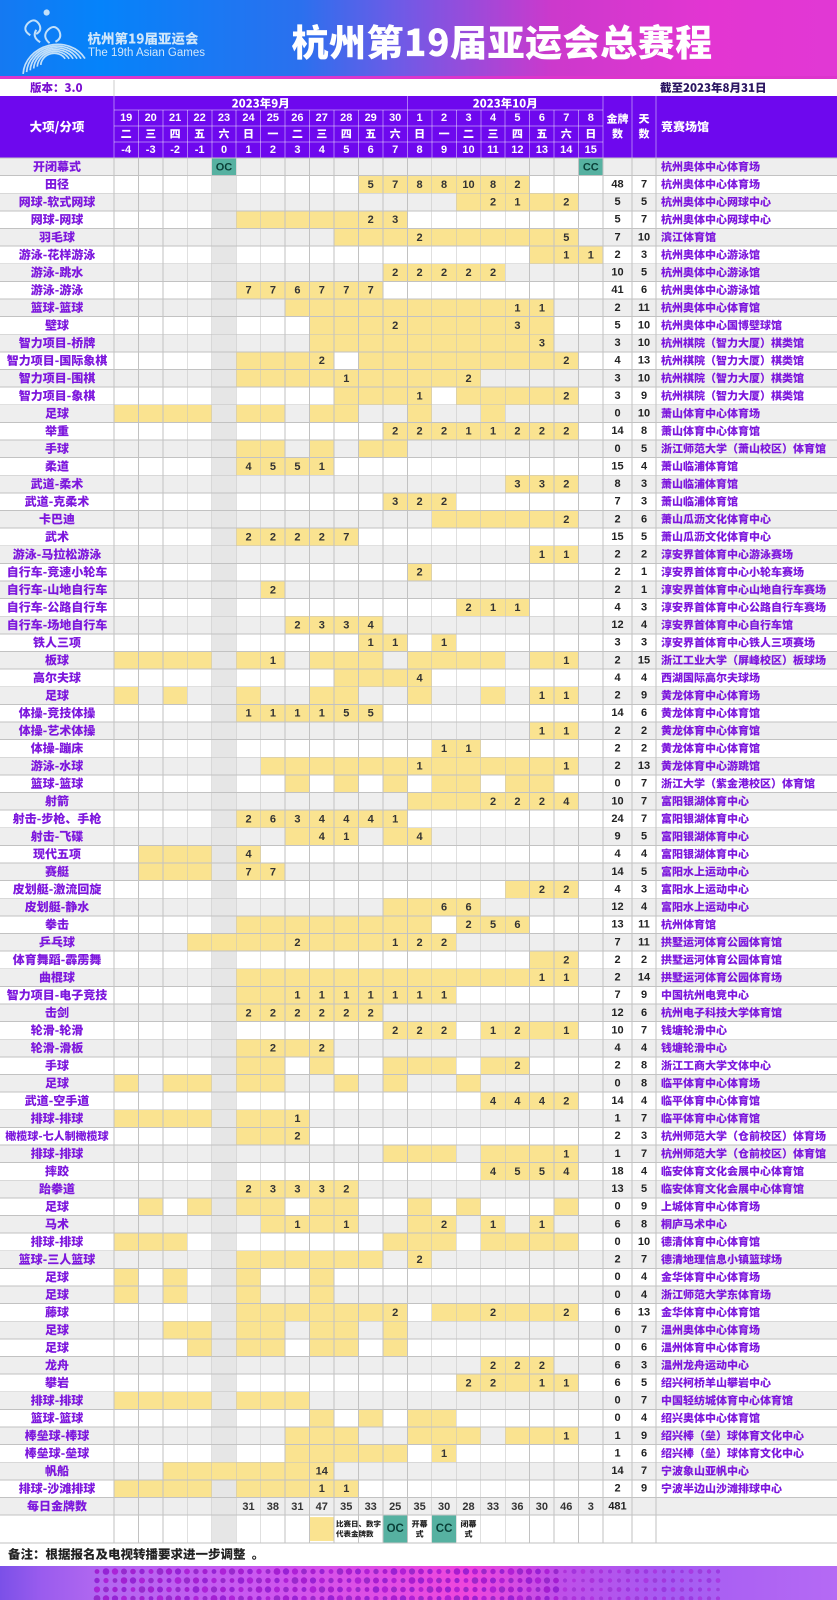  Describe the element at coordinates (322, 1507) in the screenshot. I see `svg-text: 47` at that location.